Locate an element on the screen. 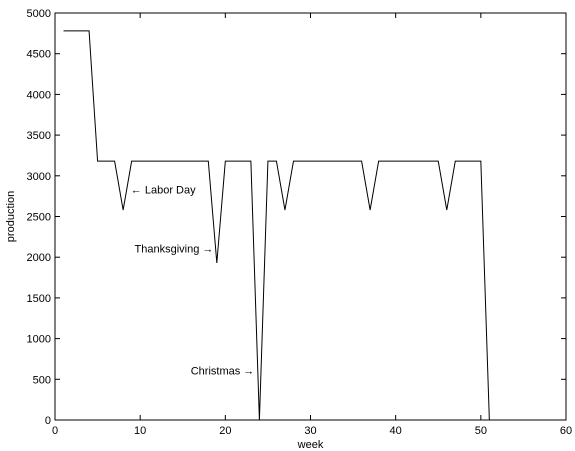 This screenshot has width=575, height=451. annotation-christmas: Christmas → is located at coordinates (223, 371).